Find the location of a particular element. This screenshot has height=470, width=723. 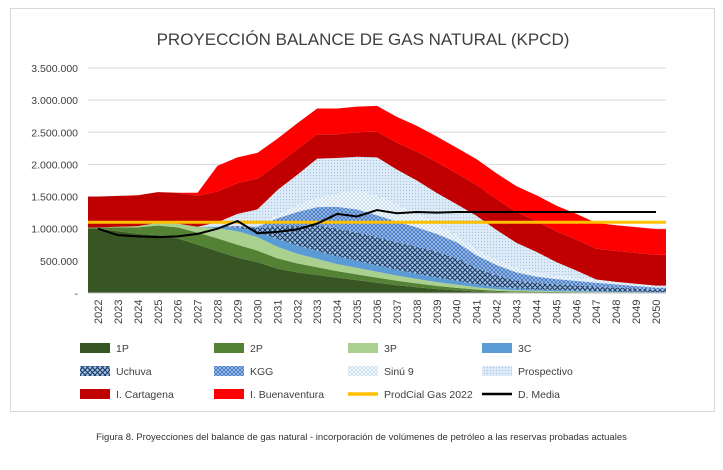

x-tick-label: 2032 is located at coordinates (298, 312).